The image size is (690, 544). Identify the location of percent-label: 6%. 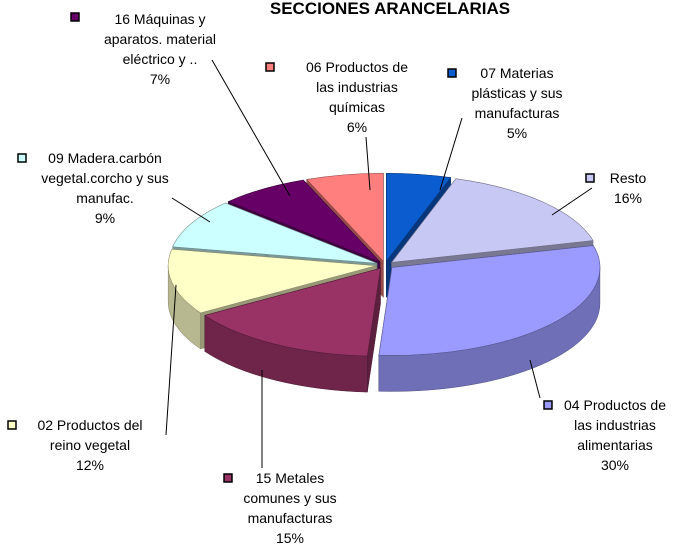
(357, 127).